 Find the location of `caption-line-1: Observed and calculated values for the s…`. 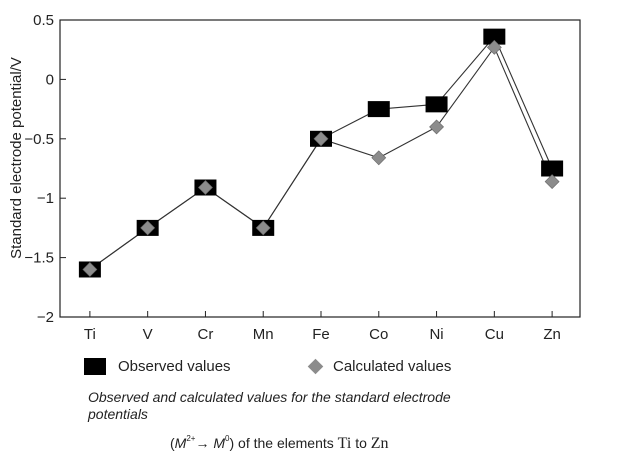

caption-line-1: Observed and calculated values for the s… is located at coordinates (269, 405).